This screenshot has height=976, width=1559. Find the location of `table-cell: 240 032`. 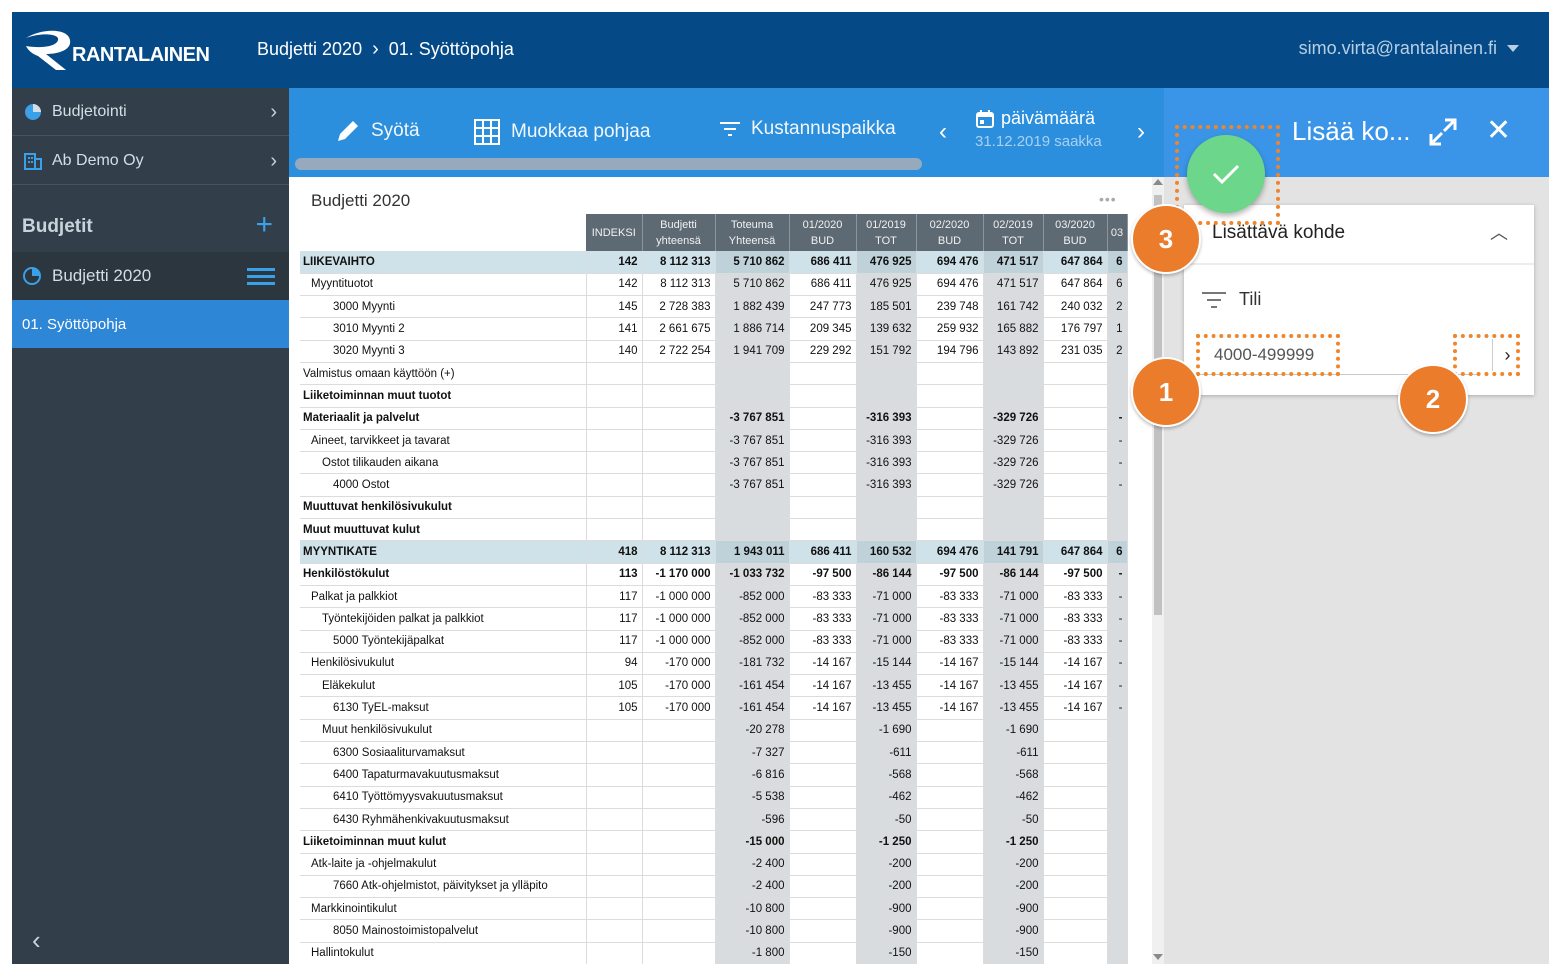

table-cell: 240 032 is located at coordinates (1075, 307).